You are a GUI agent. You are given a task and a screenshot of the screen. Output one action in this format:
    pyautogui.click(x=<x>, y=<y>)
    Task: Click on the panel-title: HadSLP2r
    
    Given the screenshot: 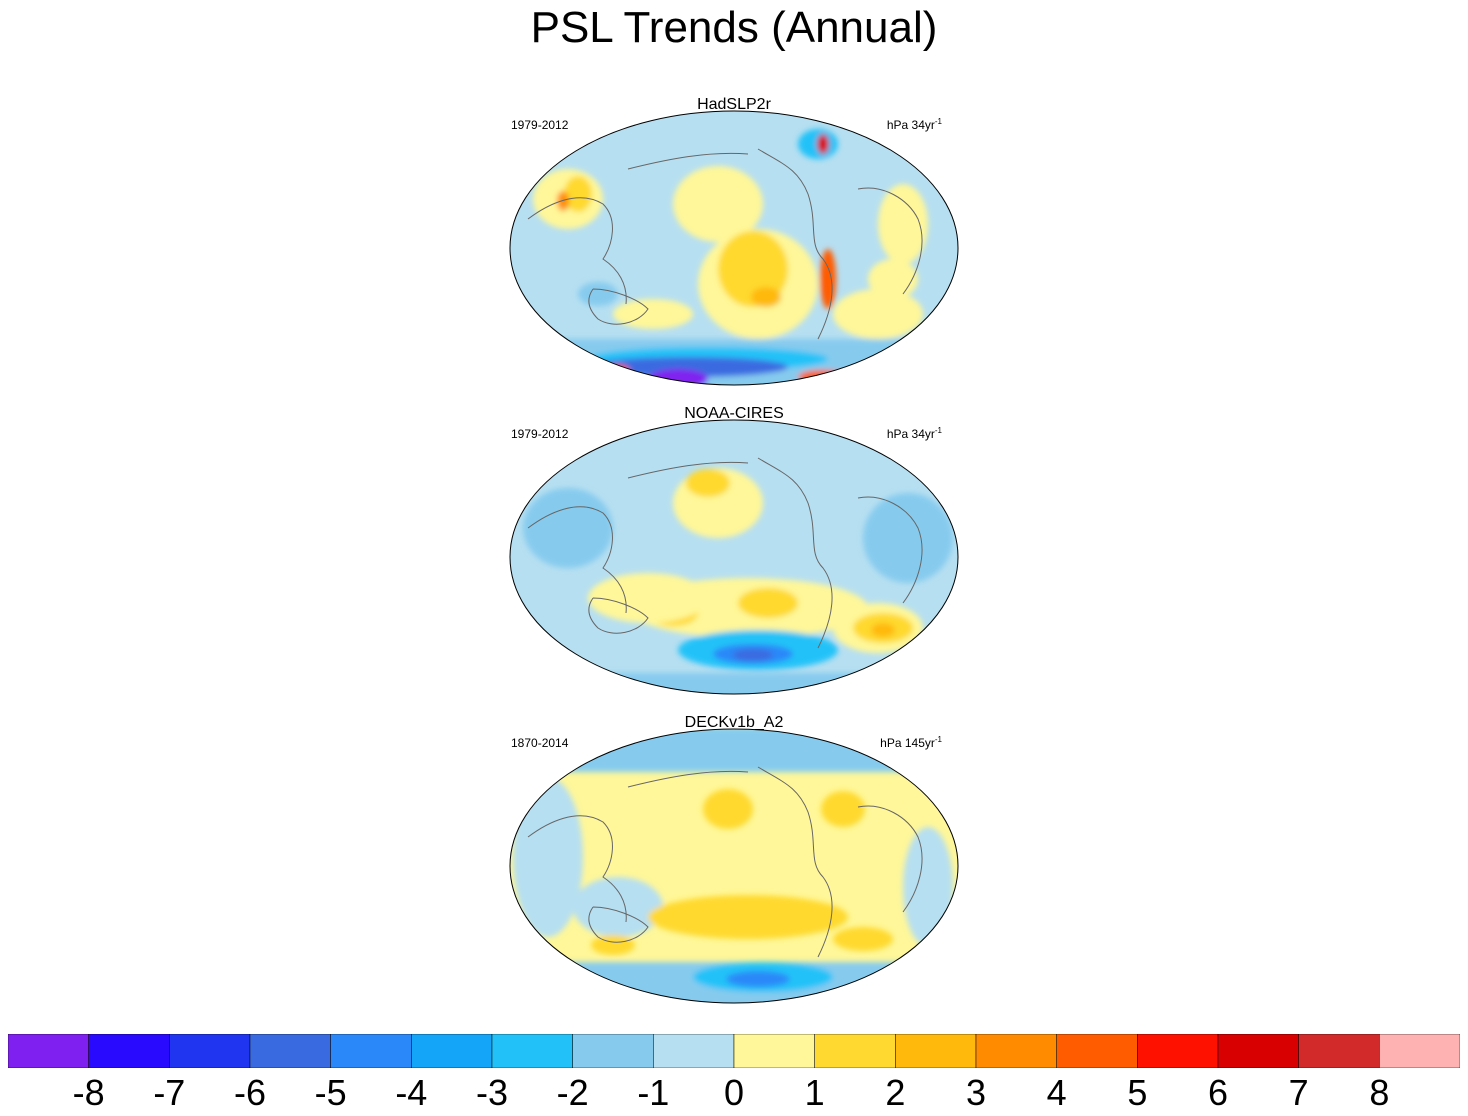 What is the action you would take?
    pyautogui.click(x=734, y=104)
    